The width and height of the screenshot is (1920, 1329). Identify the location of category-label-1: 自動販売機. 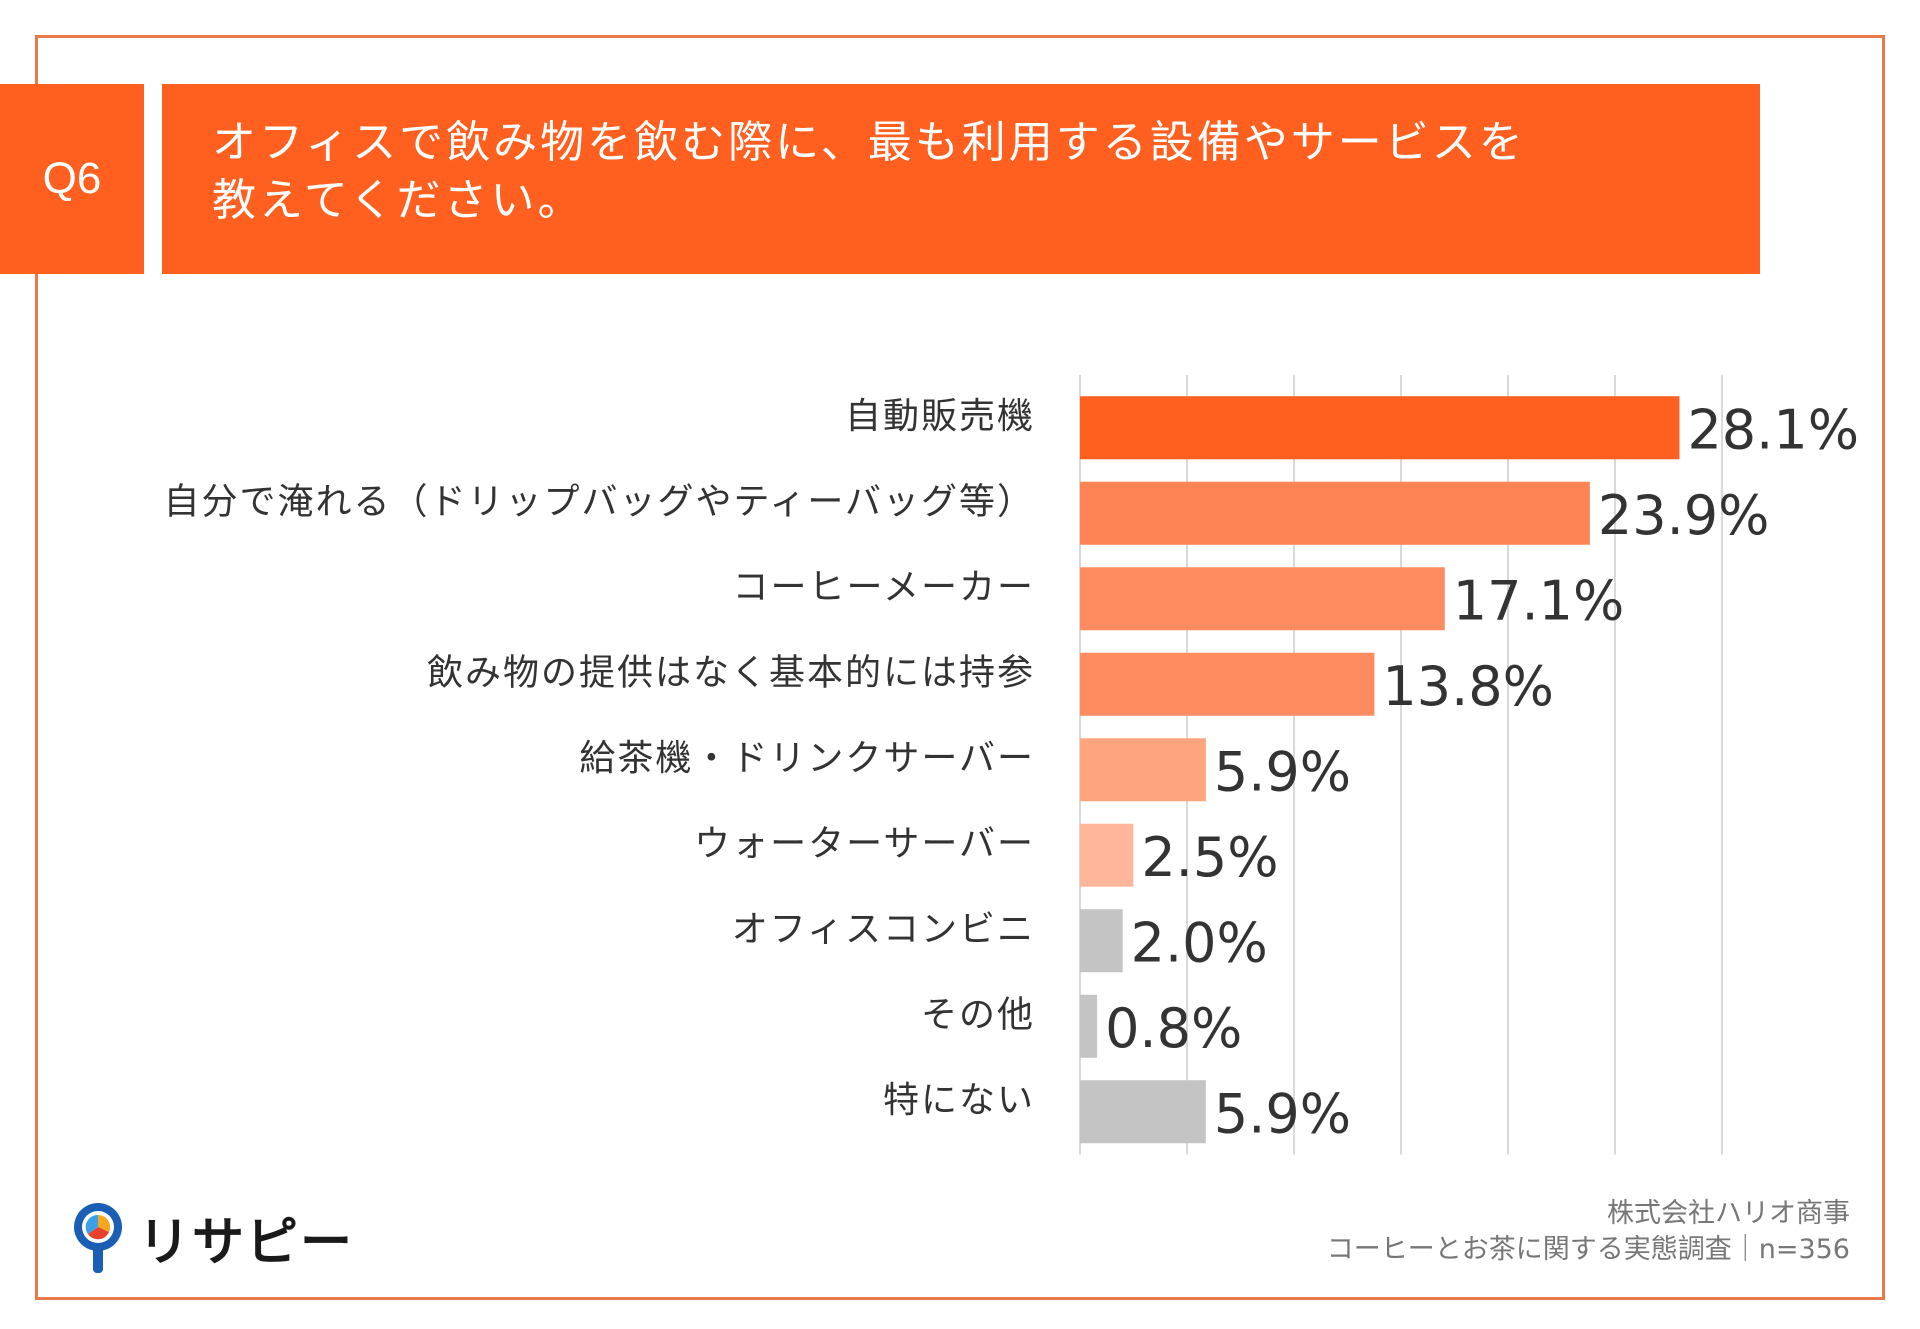
(940, 416).